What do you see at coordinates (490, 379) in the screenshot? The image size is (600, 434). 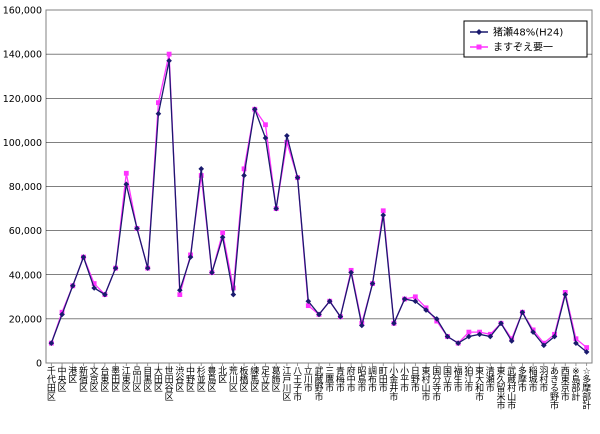 I see `x-tick-label: 清瀬市` at bounding box center [490, 379].